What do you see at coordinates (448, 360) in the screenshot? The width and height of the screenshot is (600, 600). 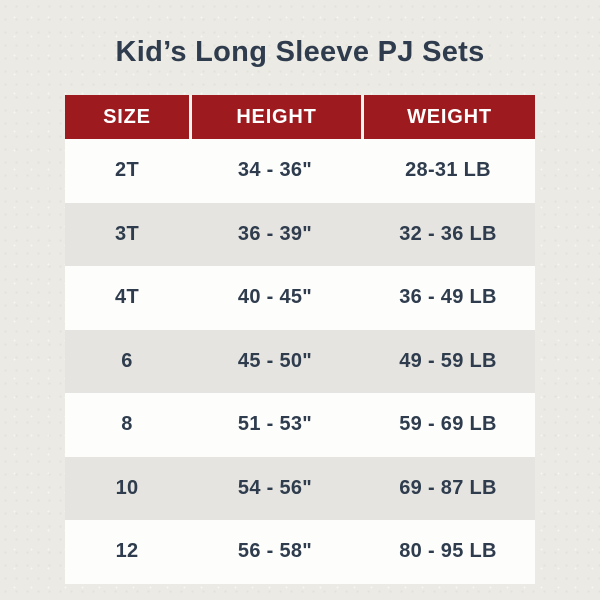 I see `weight-cell: 49 - 59 LB` at bounding box center [448, 360].